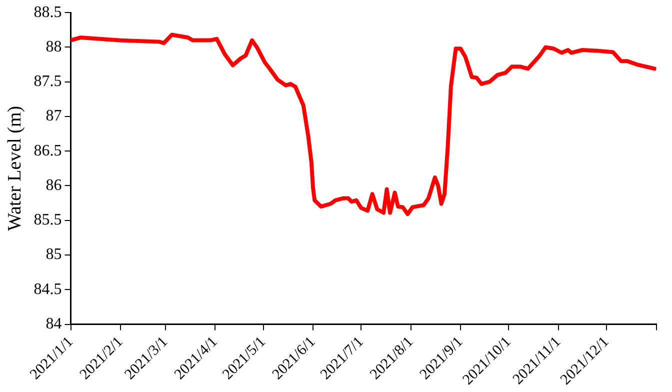 This screenshot has height=392, width=672. I want to click on y-tick-label: 86, so click(54, 185).